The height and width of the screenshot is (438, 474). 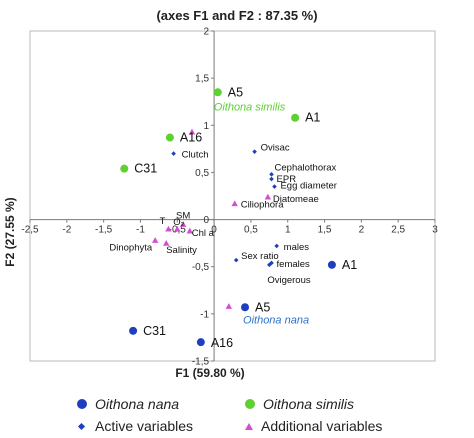 I want to click on legend-label: Active variables, so click(x=144, y=426).